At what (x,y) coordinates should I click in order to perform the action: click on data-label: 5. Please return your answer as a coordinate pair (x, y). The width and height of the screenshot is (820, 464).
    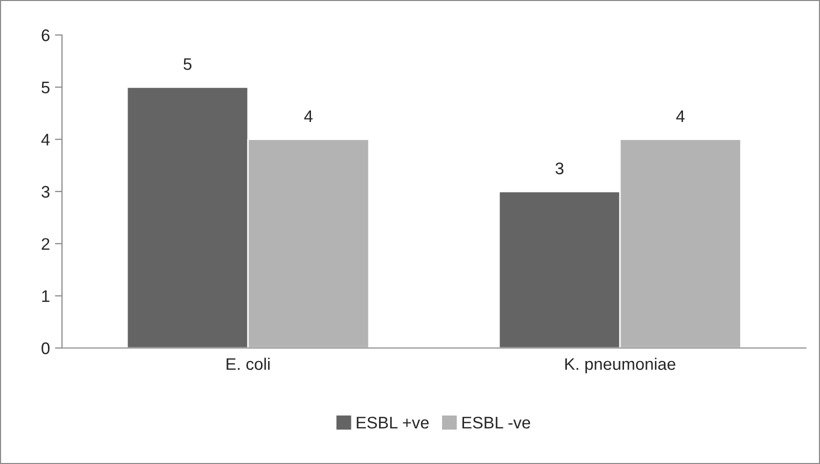
    Looking at the image, I should click on (188, 64).